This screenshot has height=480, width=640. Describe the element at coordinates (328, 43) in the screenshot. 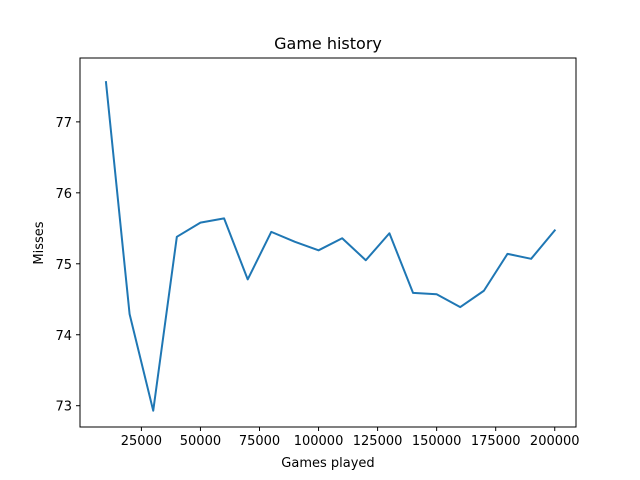

I see `chart-title: Game history` at that location.